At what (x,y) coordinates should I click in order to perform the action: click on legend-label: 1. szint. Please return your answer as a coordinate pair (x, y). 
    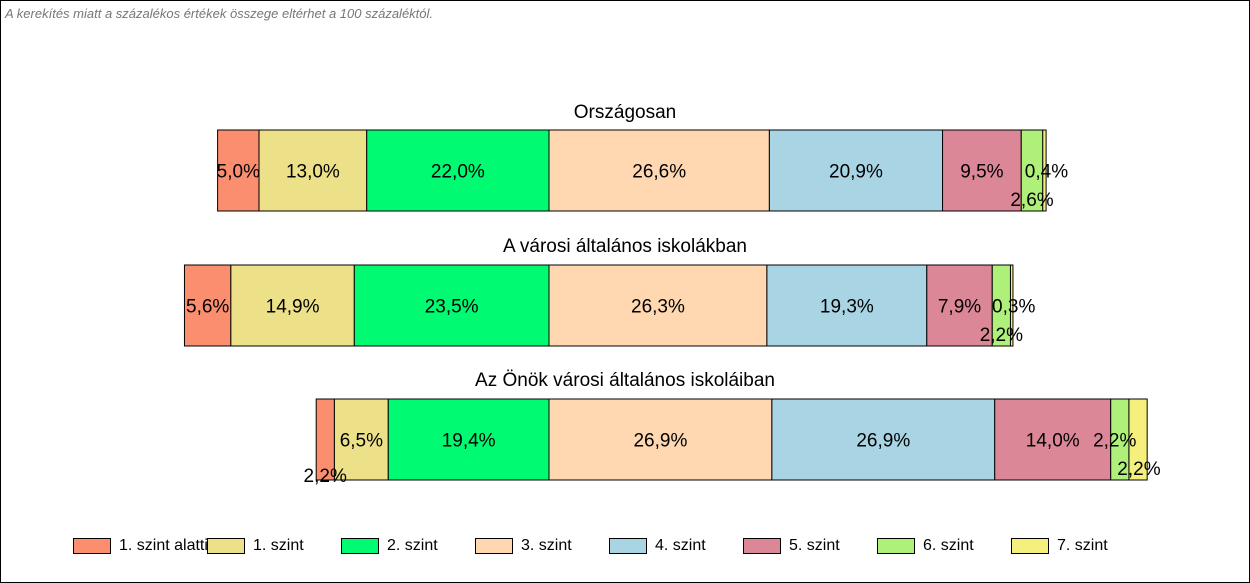
    Looking at the image, I should click on (278, 545).